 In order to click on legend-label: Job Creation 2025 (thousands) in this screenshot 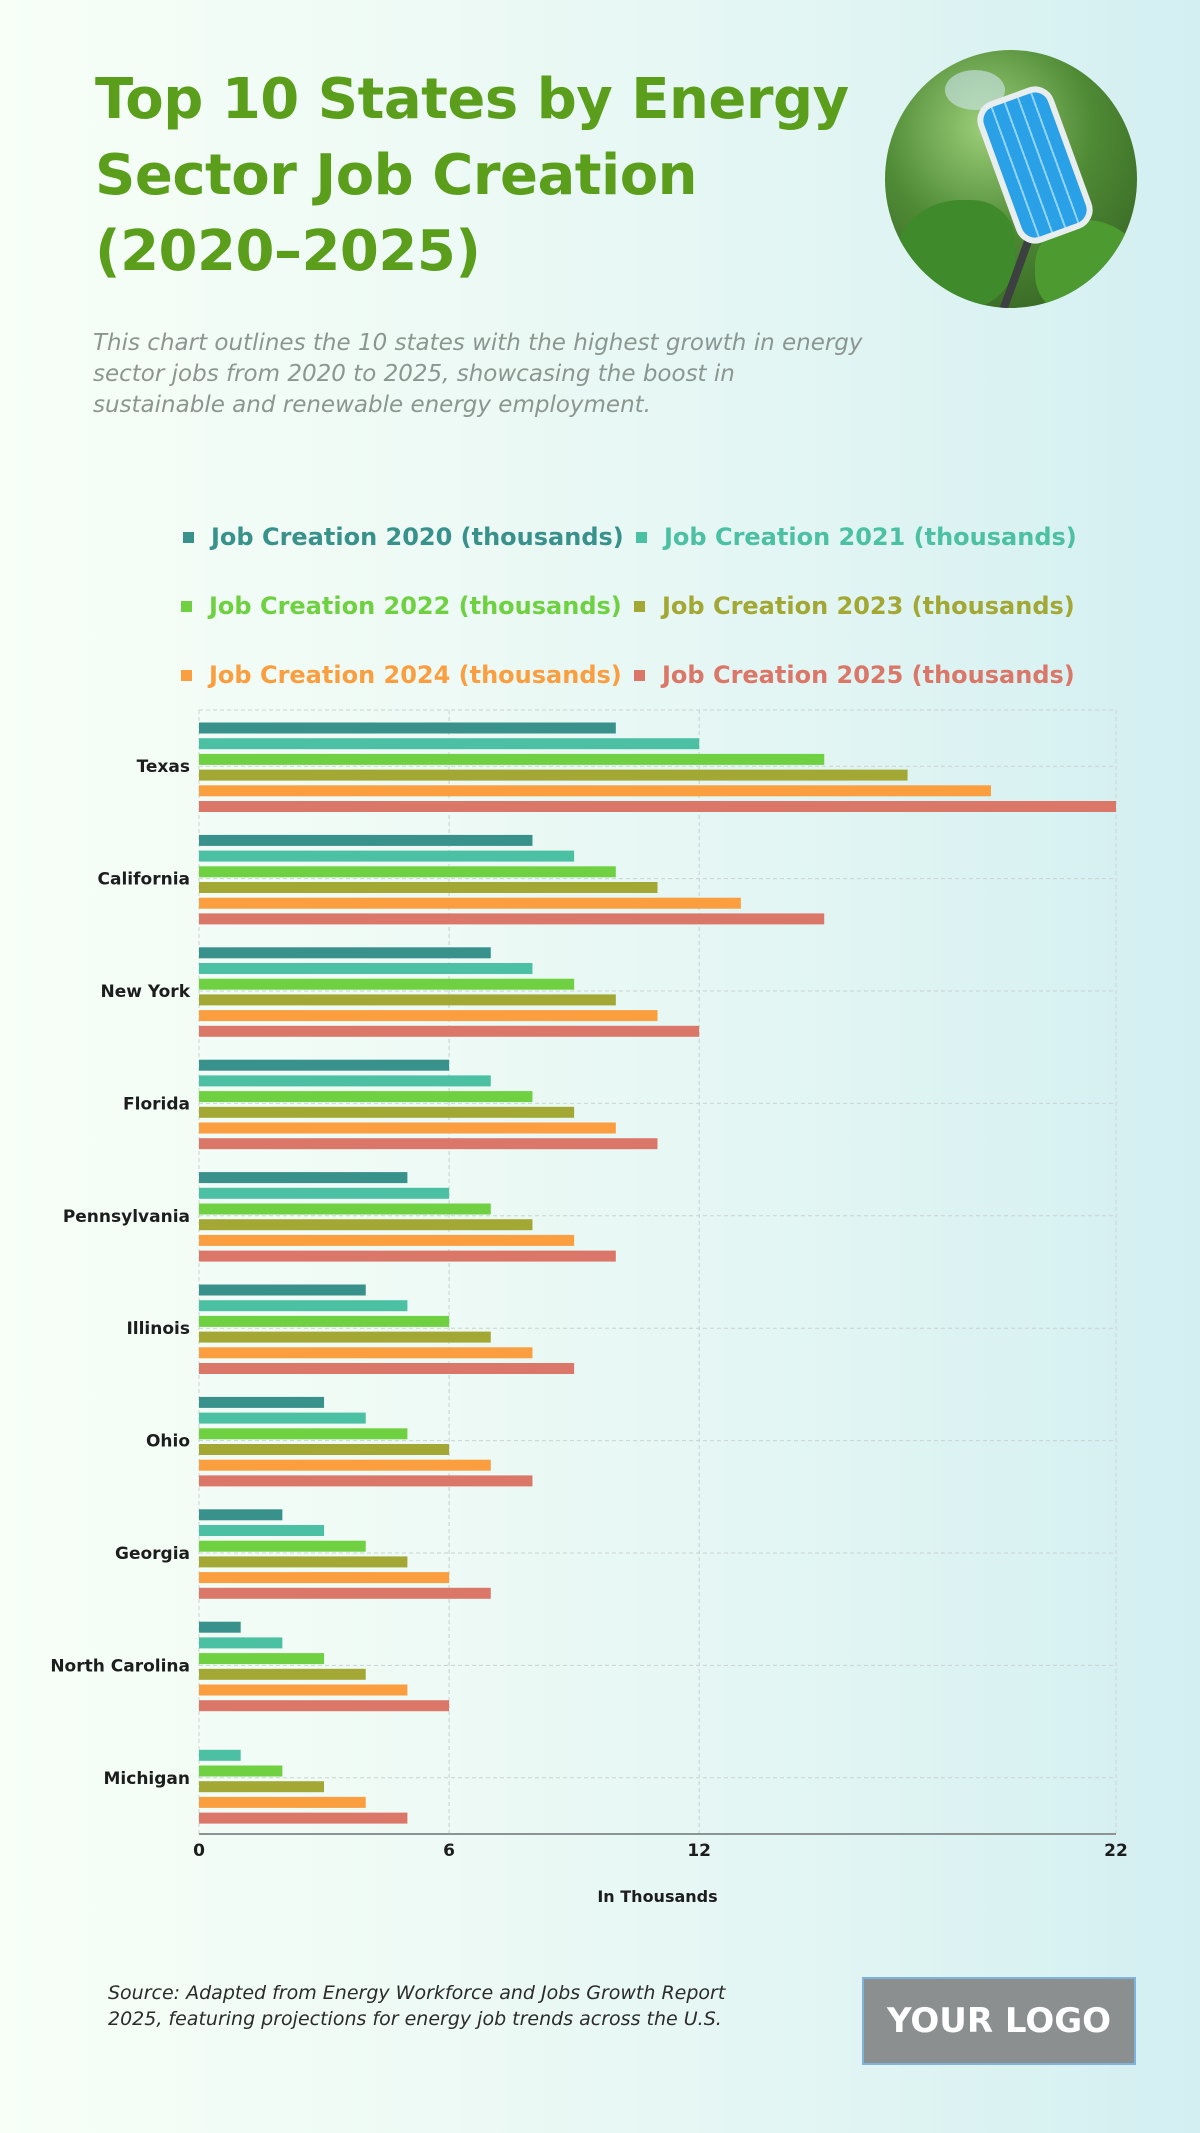, I will do `click(868, 675)`.